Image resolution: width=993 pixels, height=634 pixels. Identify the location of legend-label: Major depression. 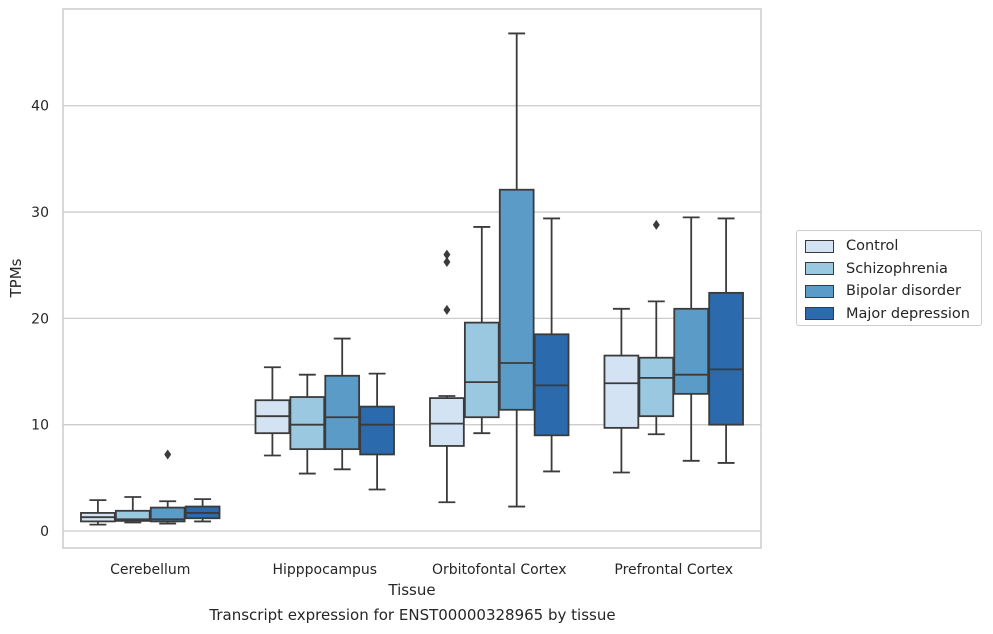
(908, 313).